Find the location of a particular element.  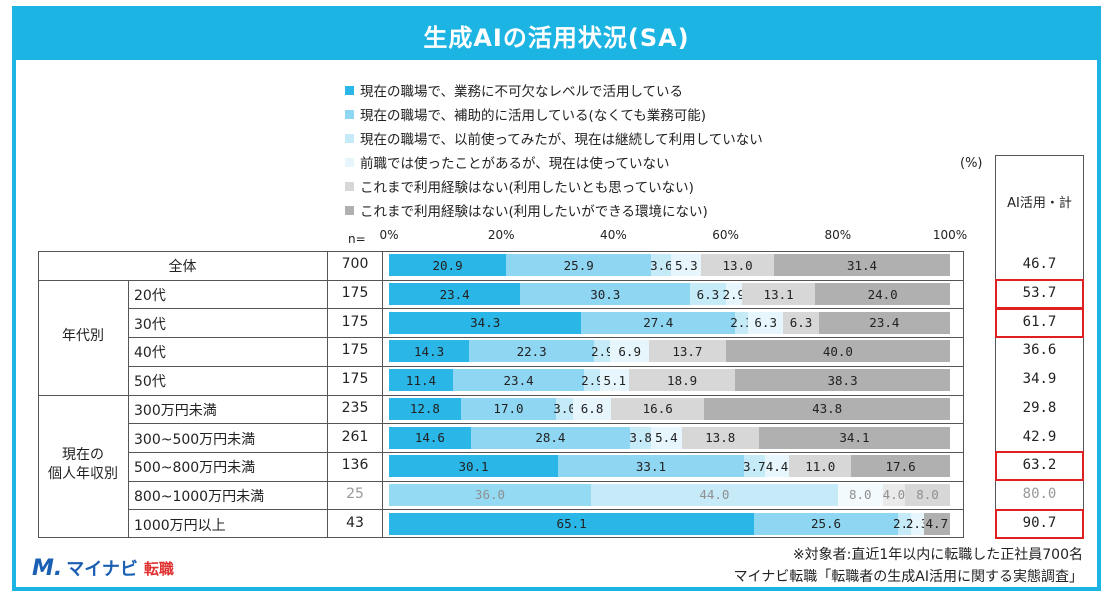

stacked-bar: 23.4 30.3 6.3 2.9 13.1 24.0 is located at coordinates (669, 294).